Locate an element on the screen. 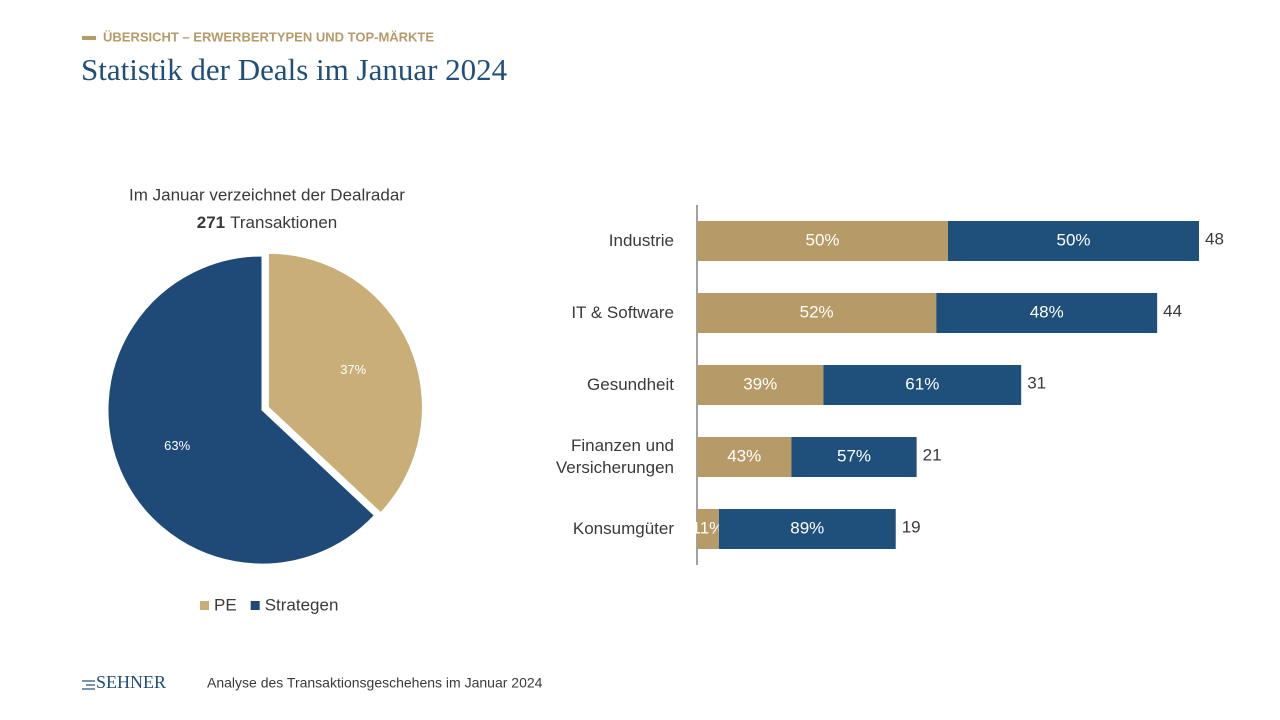  kicker: ÜBERSICHT – ERWERBERTYPEN UND TOP-MÄRKTE is located at coordinates (268, 36).